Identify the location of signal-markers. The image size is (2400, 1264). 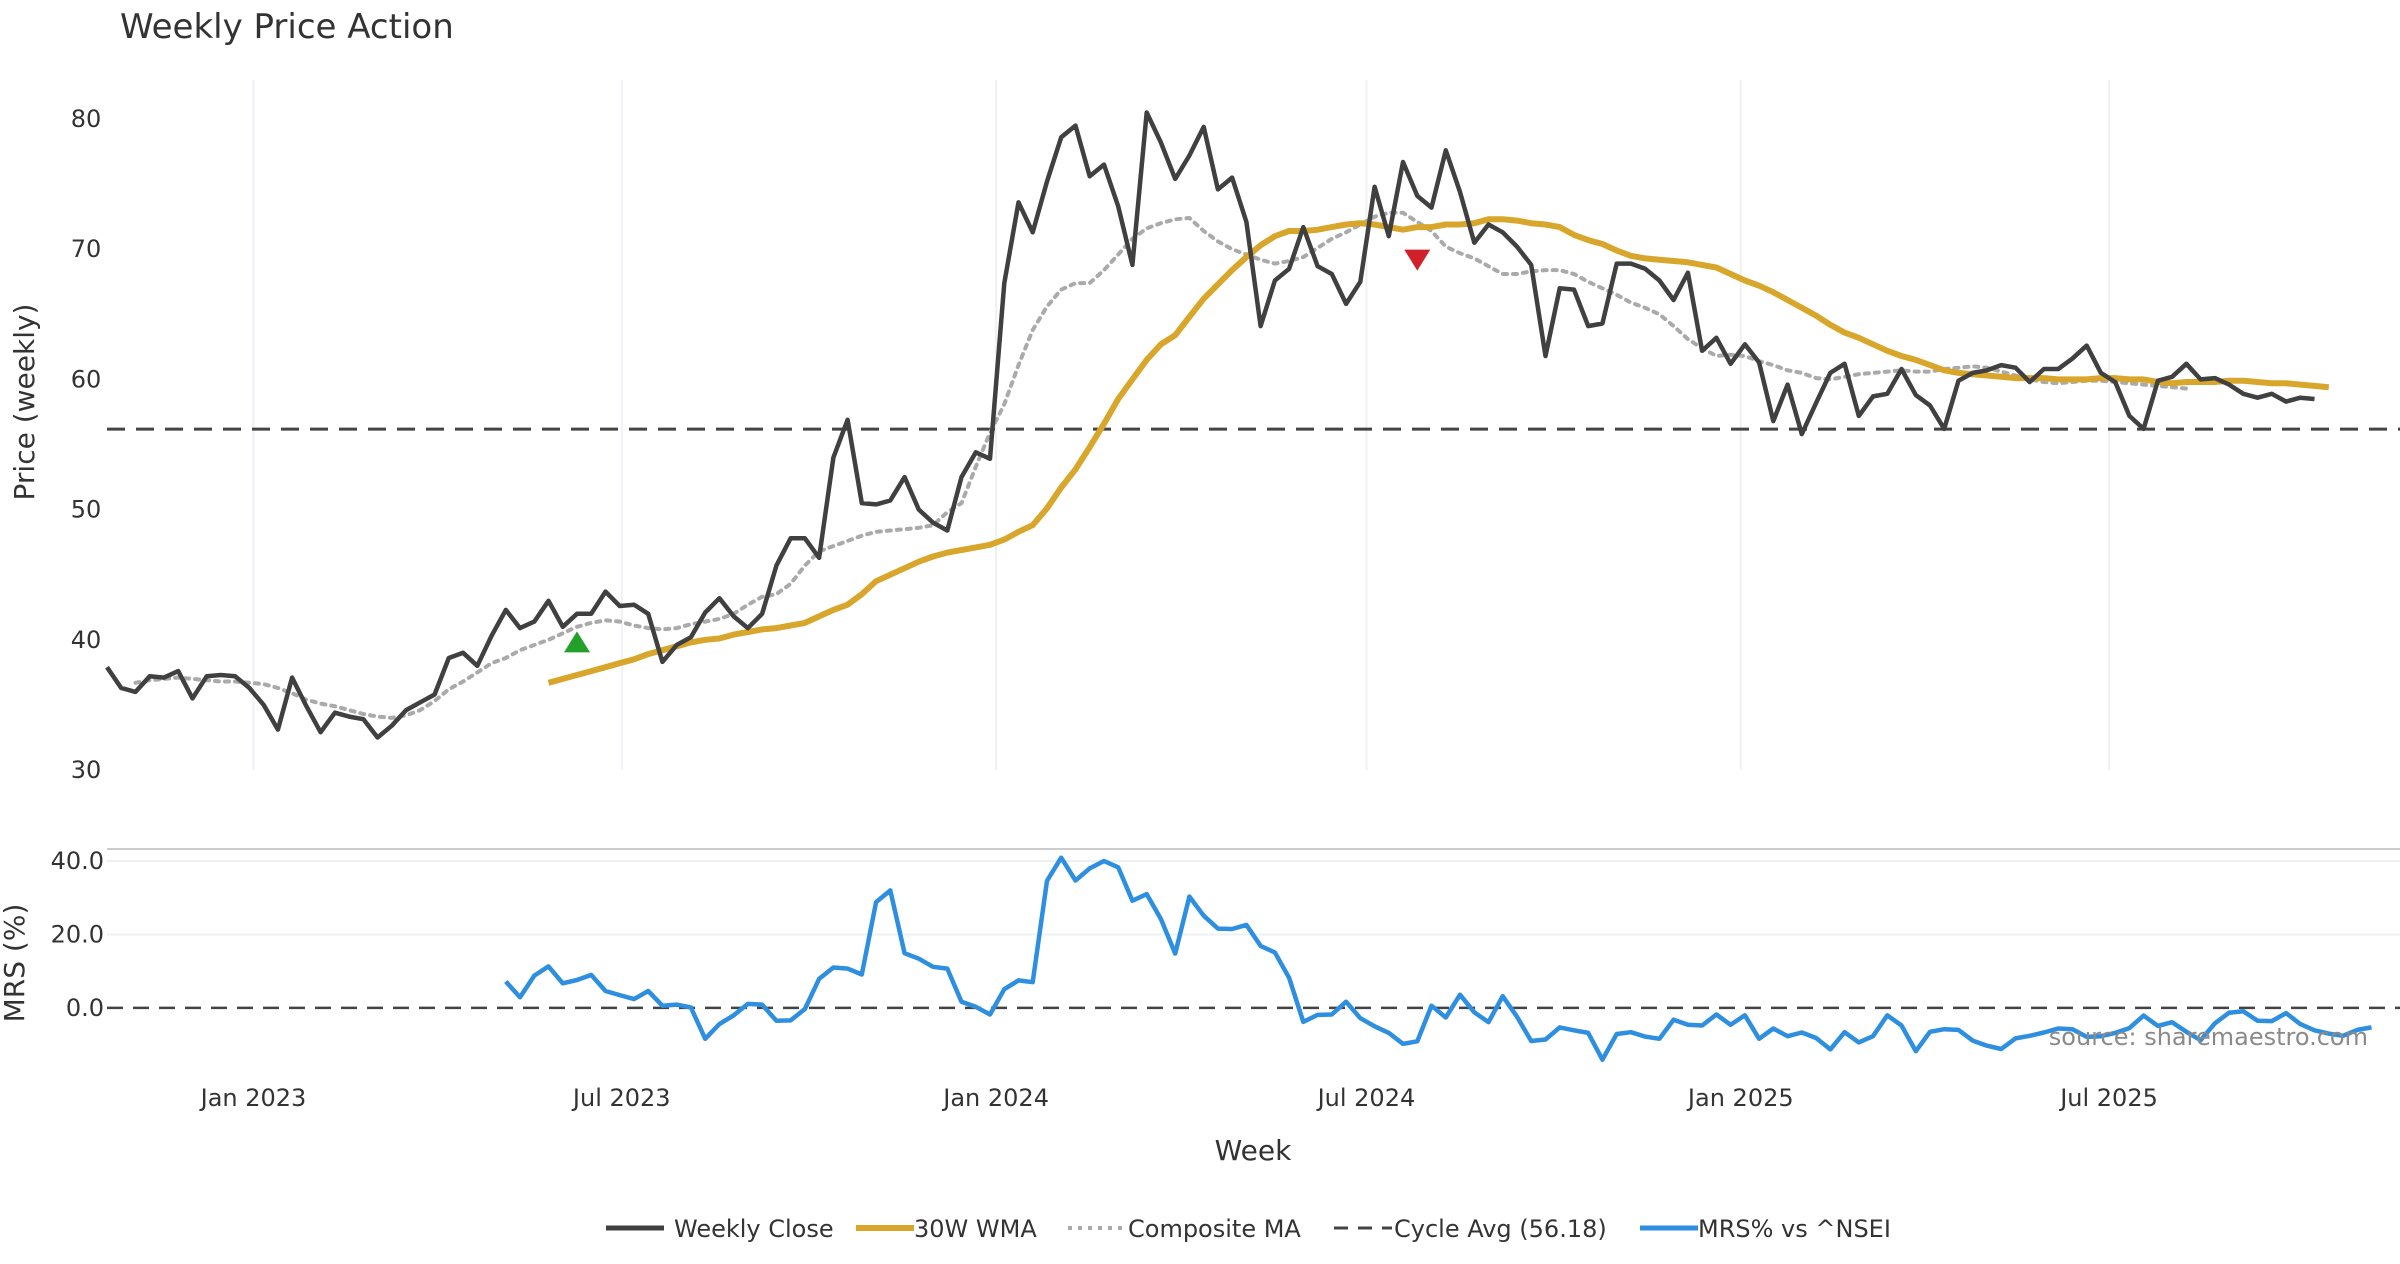
(997, 451).